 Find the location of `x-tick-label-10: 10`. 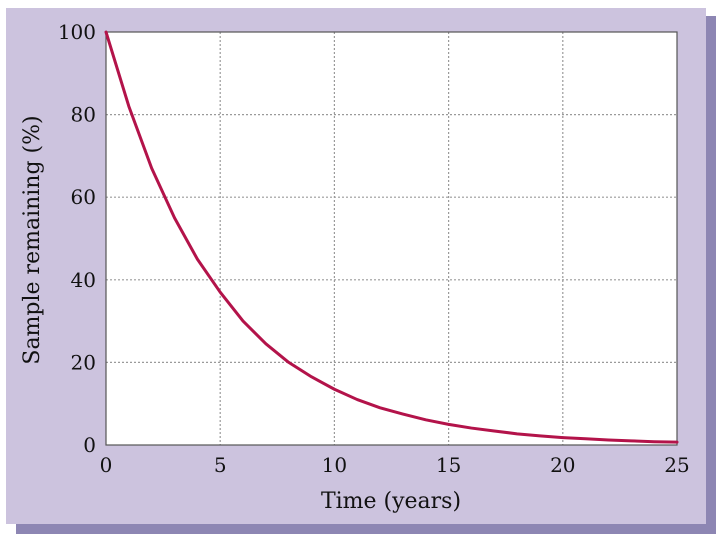

x-tick-label-10: 10 is located at coordinates (334, 465).